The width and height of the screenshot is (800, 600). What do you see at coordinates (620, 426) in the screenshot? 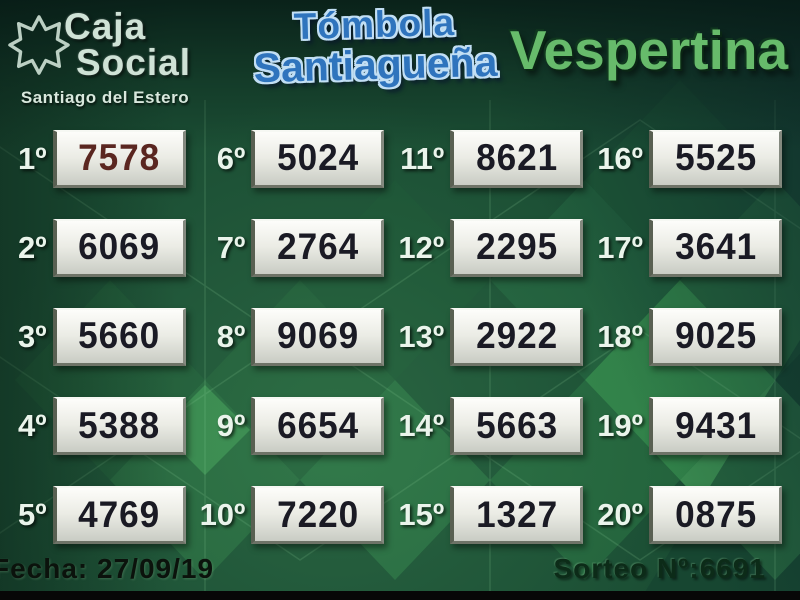
I see `prize-position-label: 19º` at bounding box center [620, 426].